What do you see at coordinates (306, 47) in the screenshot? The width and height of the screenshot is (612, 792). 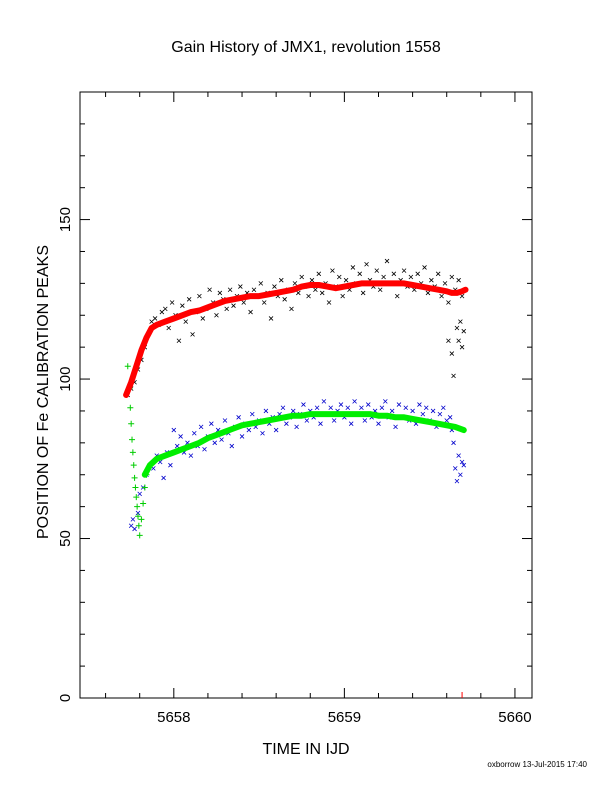 I see `chart-title: Gain History of JMX1, revolution 1558` at bounding box center [306, 47].